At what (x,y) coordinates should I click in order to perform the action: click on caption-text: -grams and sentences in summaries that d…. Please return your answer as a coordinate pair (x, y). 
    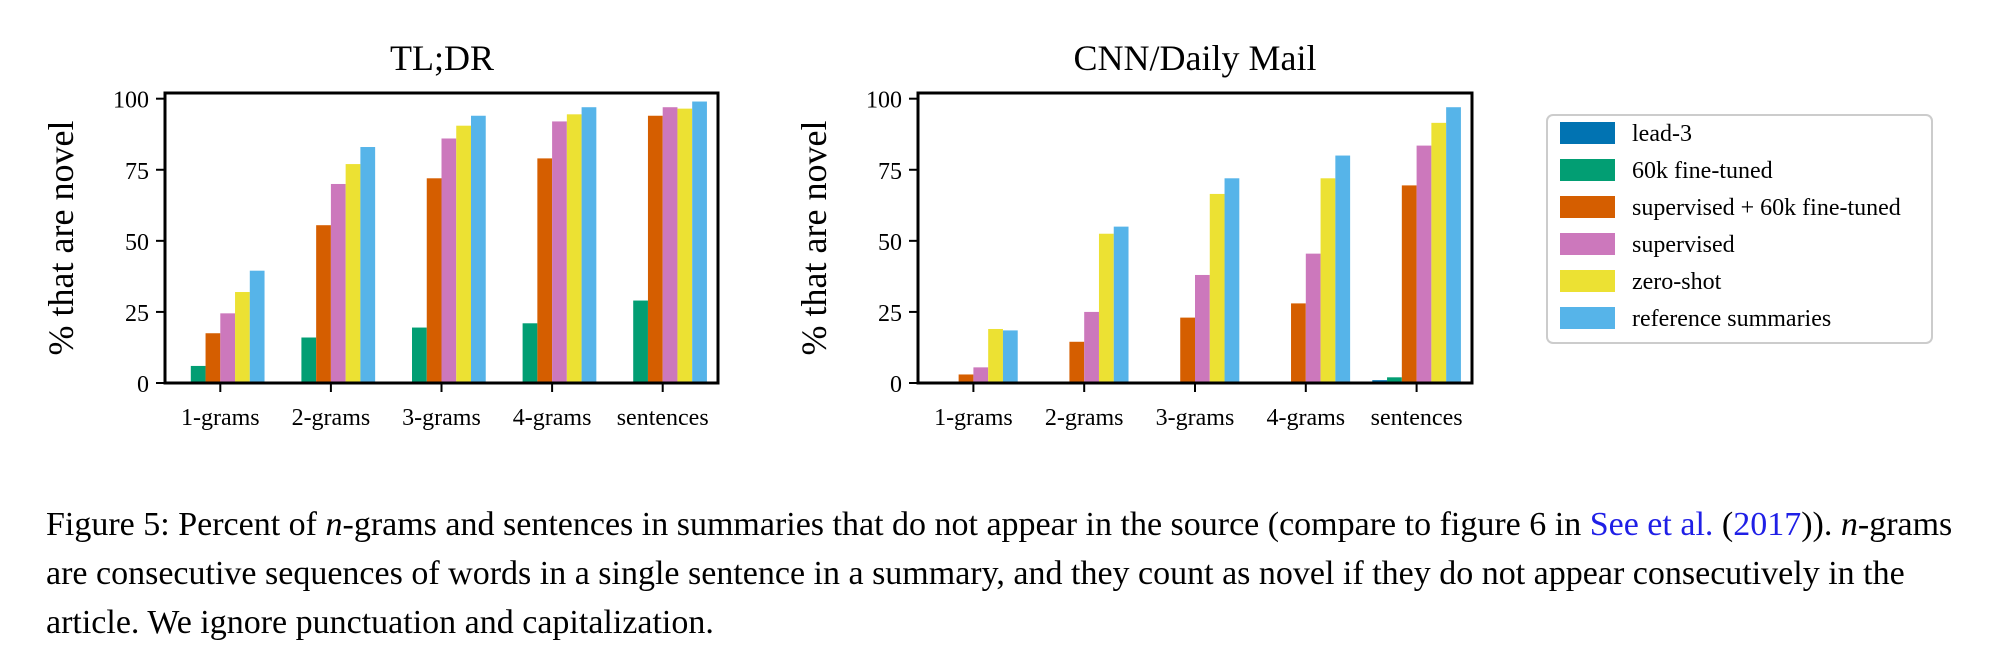
    Looking at the image, I should click on (966, 524).